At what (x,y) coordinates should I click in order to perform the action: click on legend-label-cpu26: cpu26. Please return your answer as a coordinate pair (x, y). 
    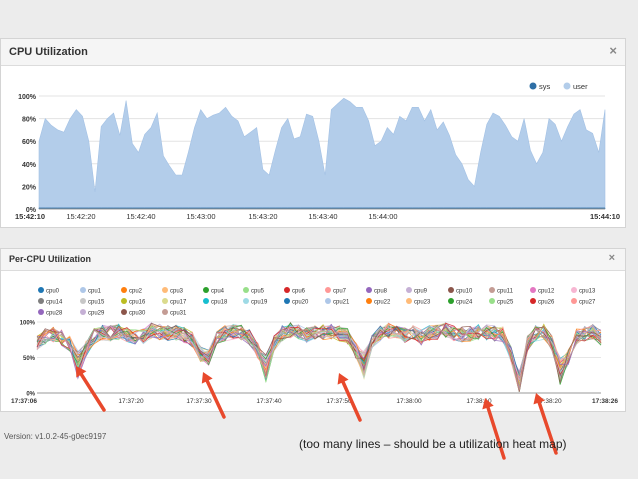
    Looking at the image, I should click on (546, 303).